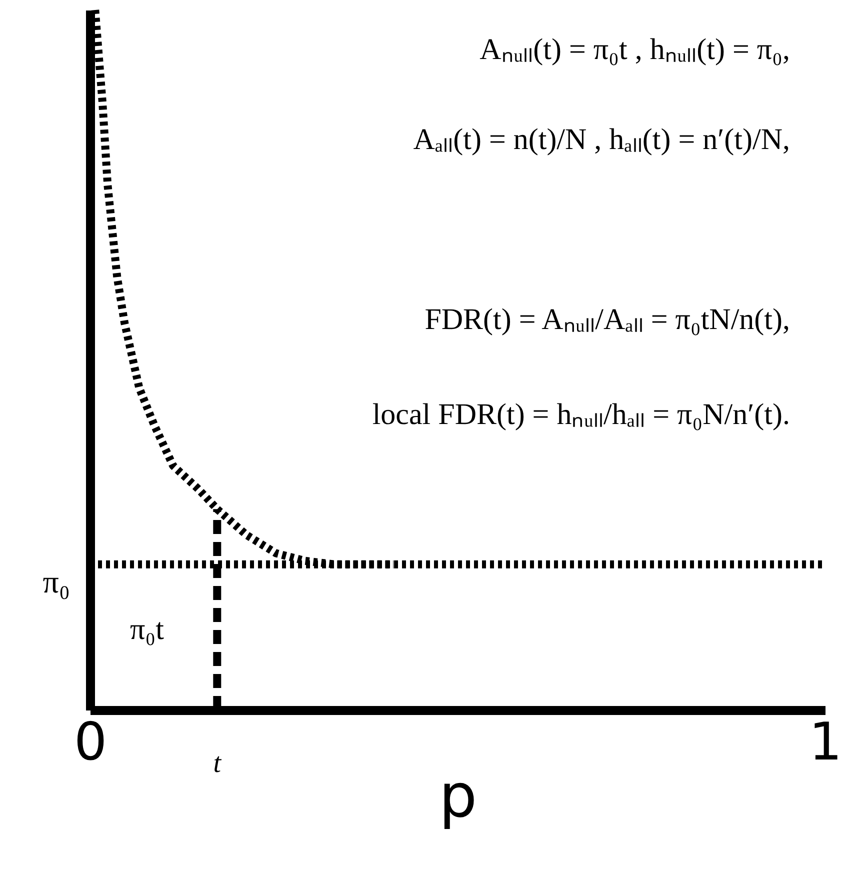  I want to click on x-tick-label: 1, so click(825, 742).